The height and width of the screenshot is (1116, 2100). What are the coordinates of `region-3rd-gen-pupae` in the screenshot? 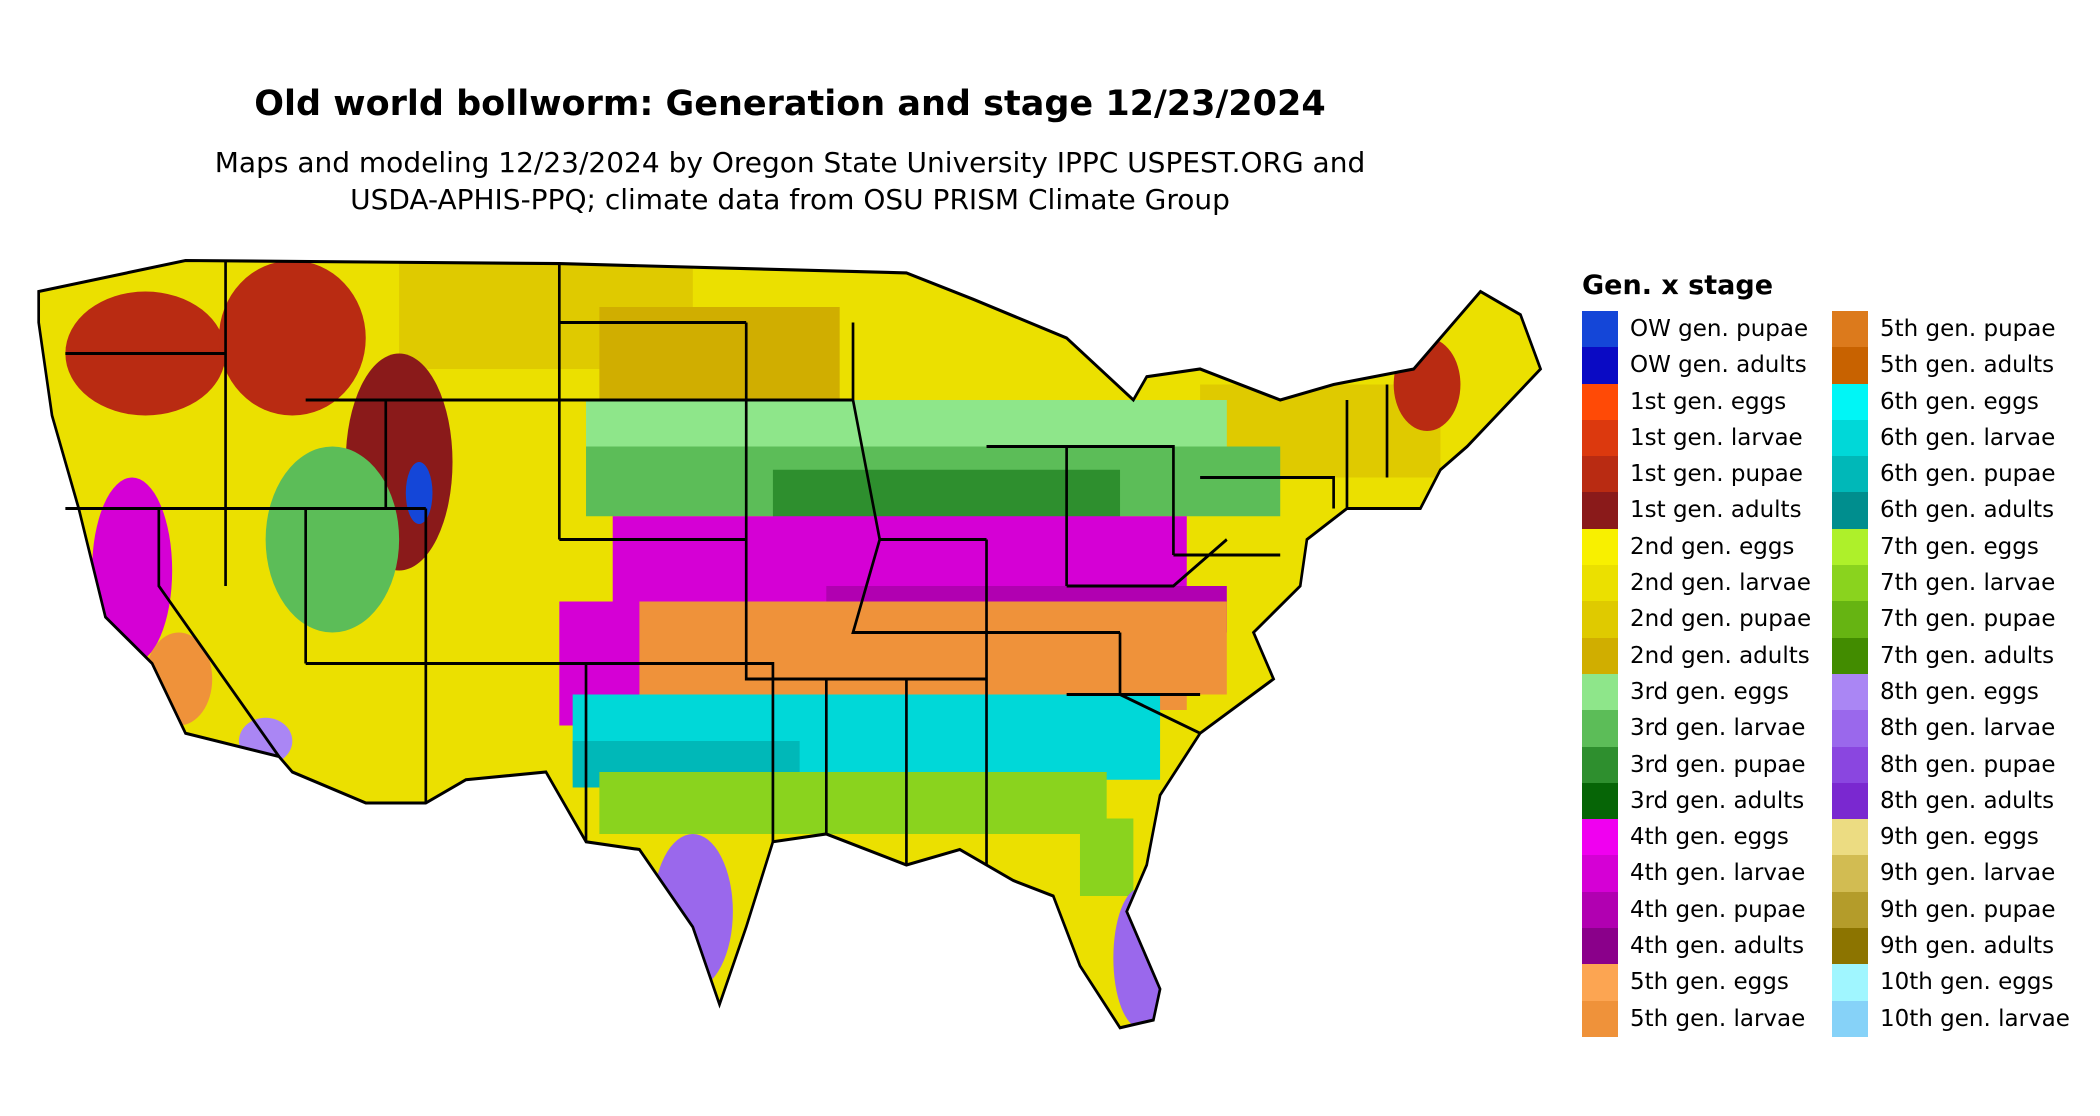 It's located at (946, 496).